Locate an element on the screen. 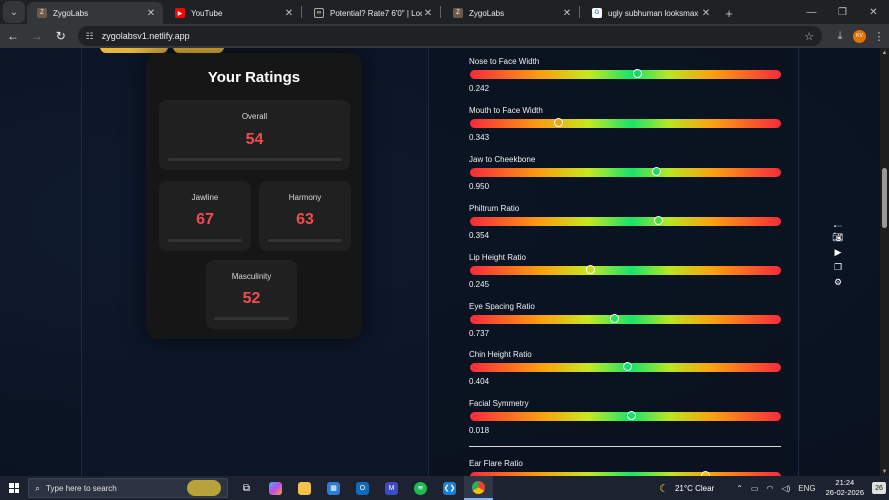 This screenshot has width=889, height=500. visual-studio-icon: M is located at coordinates (391, 488).